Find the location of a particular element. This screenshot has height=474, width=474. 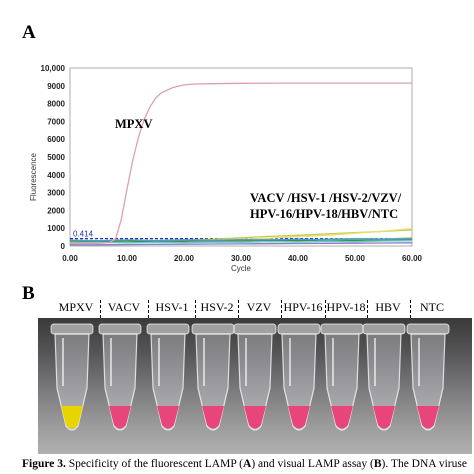

x-tick-label: 30.00 is located at coordinates (241, 258).